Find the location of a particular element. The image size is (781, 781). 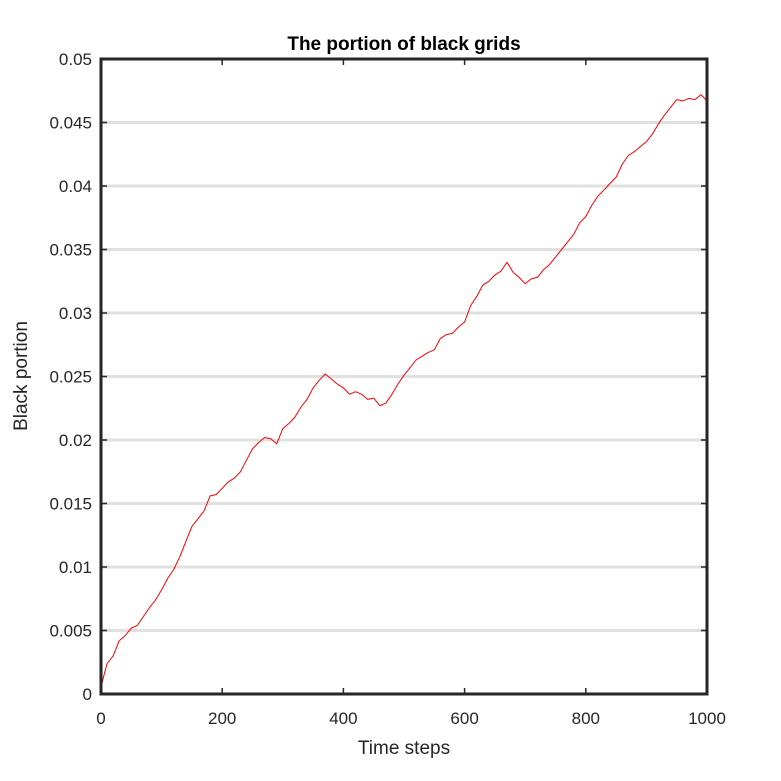

y-tick-label: 0.045 is located at coordinates (70, 123).